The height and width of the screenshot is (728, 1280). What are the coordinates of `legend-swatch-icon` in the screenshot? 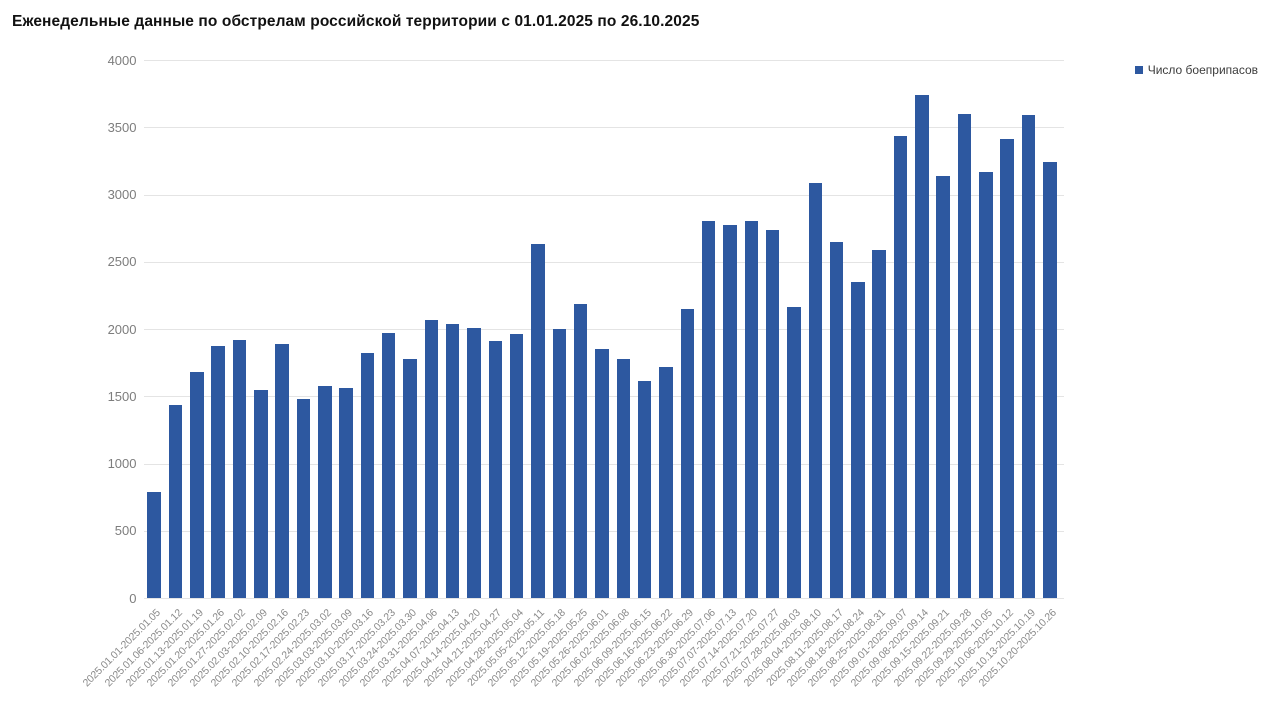 It's located at (1138, 70).